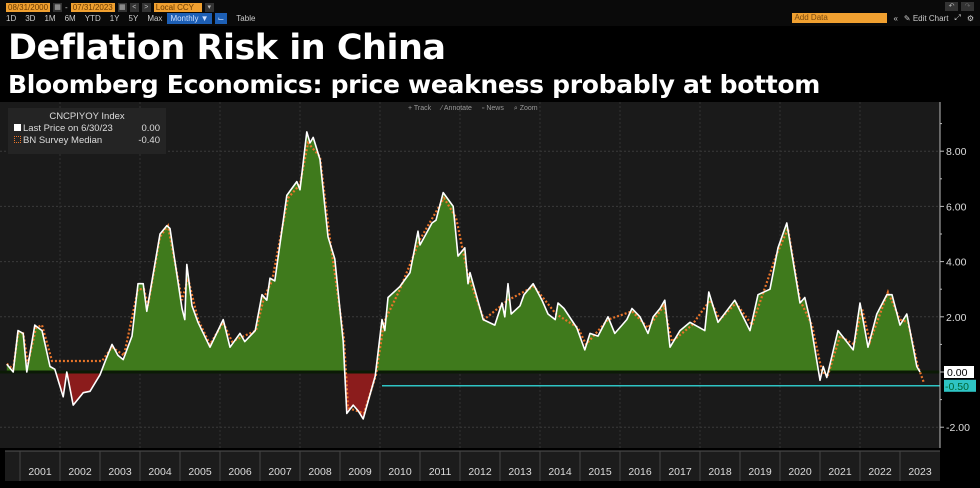 The image size is (980, 488). I want to click on white-swatch-icon, so click(17, 127).